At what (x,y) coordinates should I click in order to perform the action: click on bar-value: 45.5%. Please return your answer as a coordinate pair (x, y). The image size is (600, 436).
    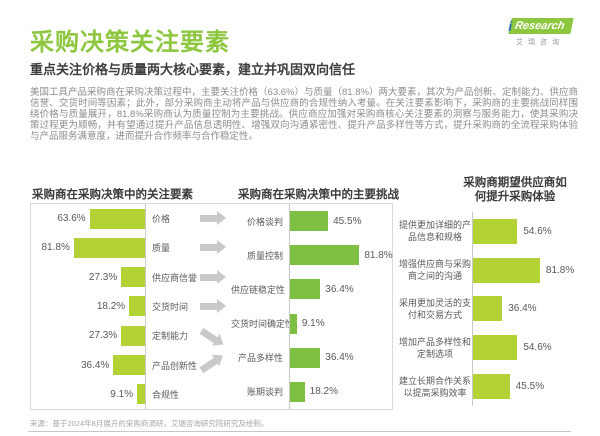
    Looking at the image, I should click on (530, 387).